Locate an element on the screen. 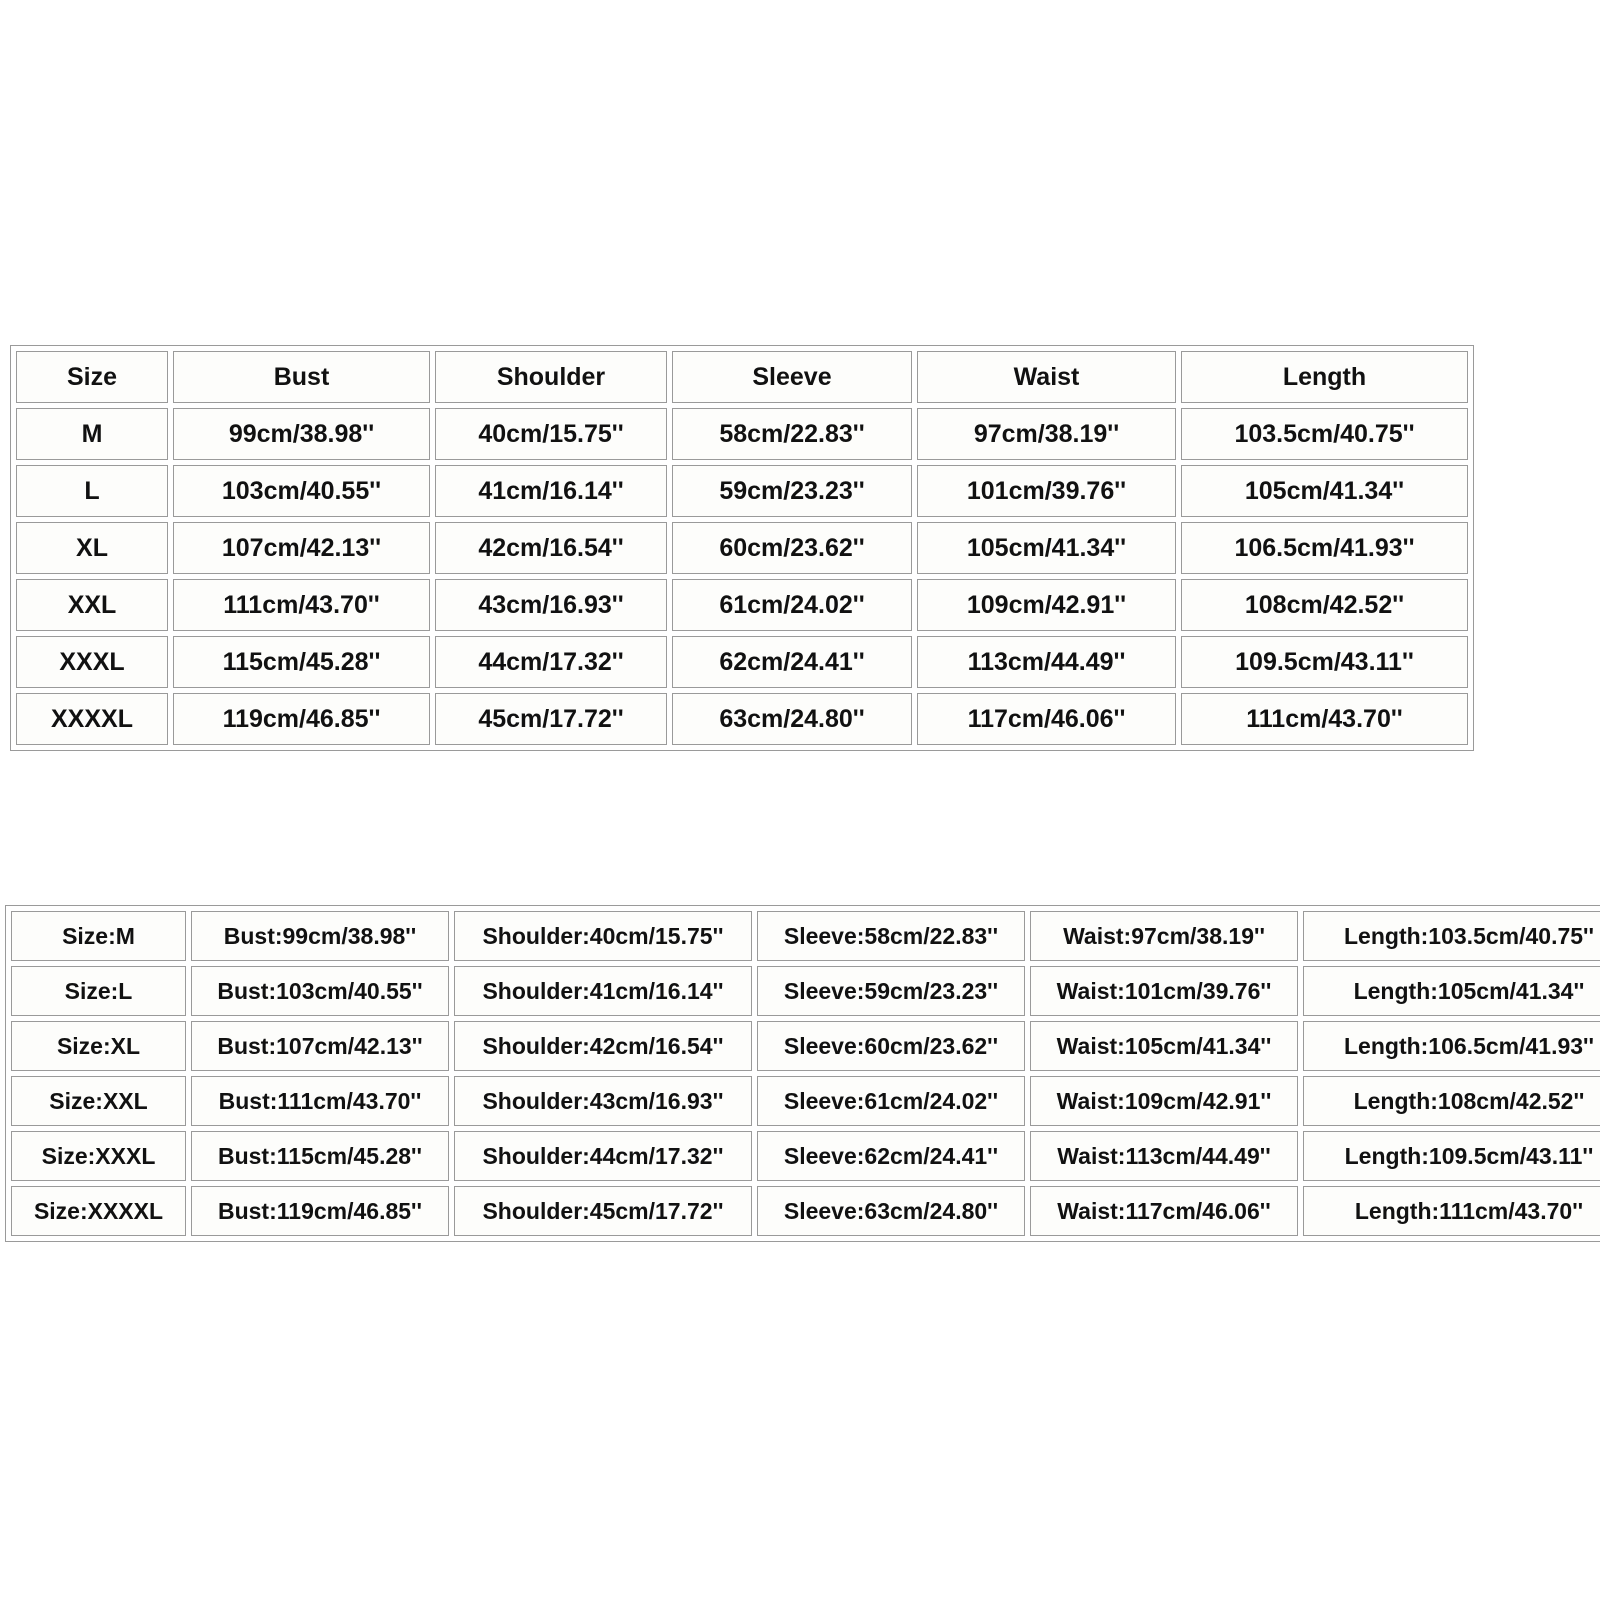 This screenshot has width=1600, height=1600. table-cell: 117cm/46.06'' is located at coordinates (1046, 719).